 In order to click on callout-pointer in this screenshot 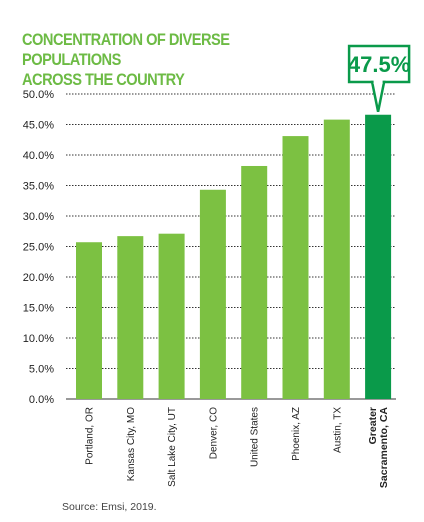, I will do `click(378, 96)`.